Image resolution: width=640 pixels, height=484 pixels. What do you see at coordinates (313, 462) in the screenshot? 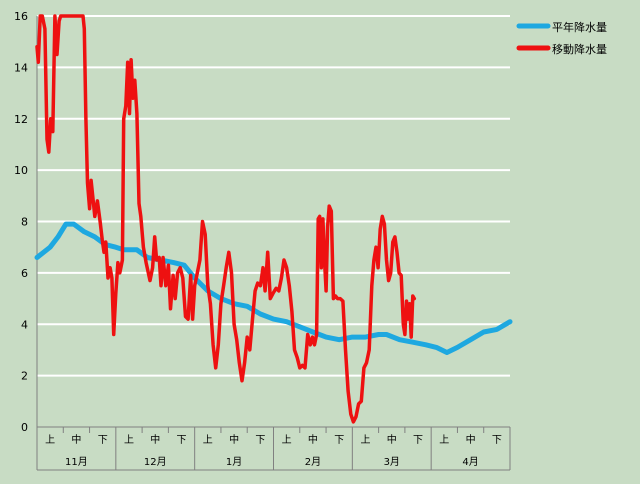
I see `month-label: 2月` at bounding box center [313, 462].